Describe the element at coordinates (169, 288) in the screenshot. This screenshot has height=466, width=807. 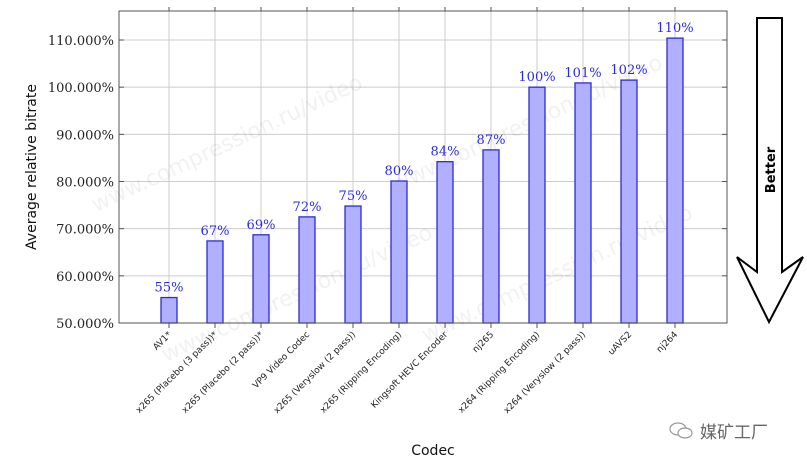
I see `data-label: 55%` at that location.